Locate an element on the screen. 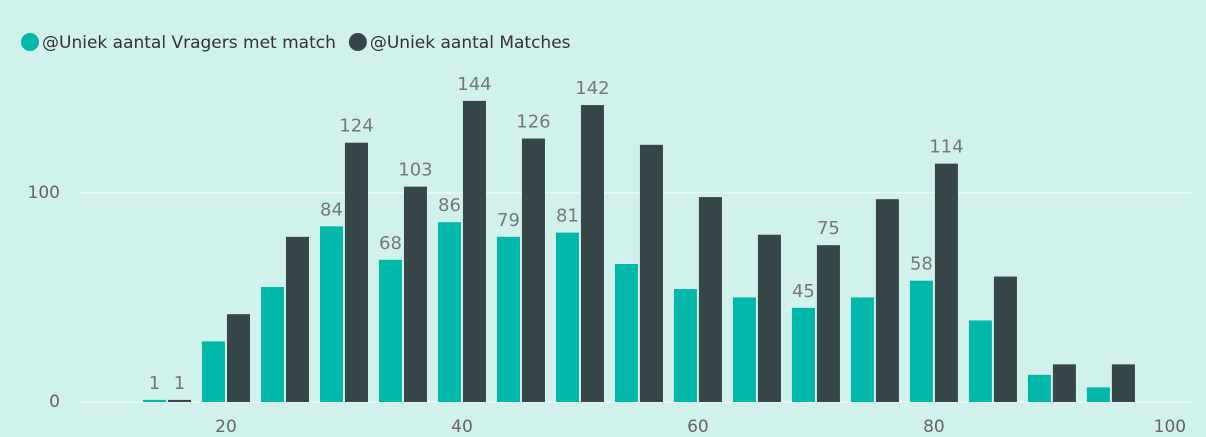  data-label: 114 is located at coordinates (946, 147).